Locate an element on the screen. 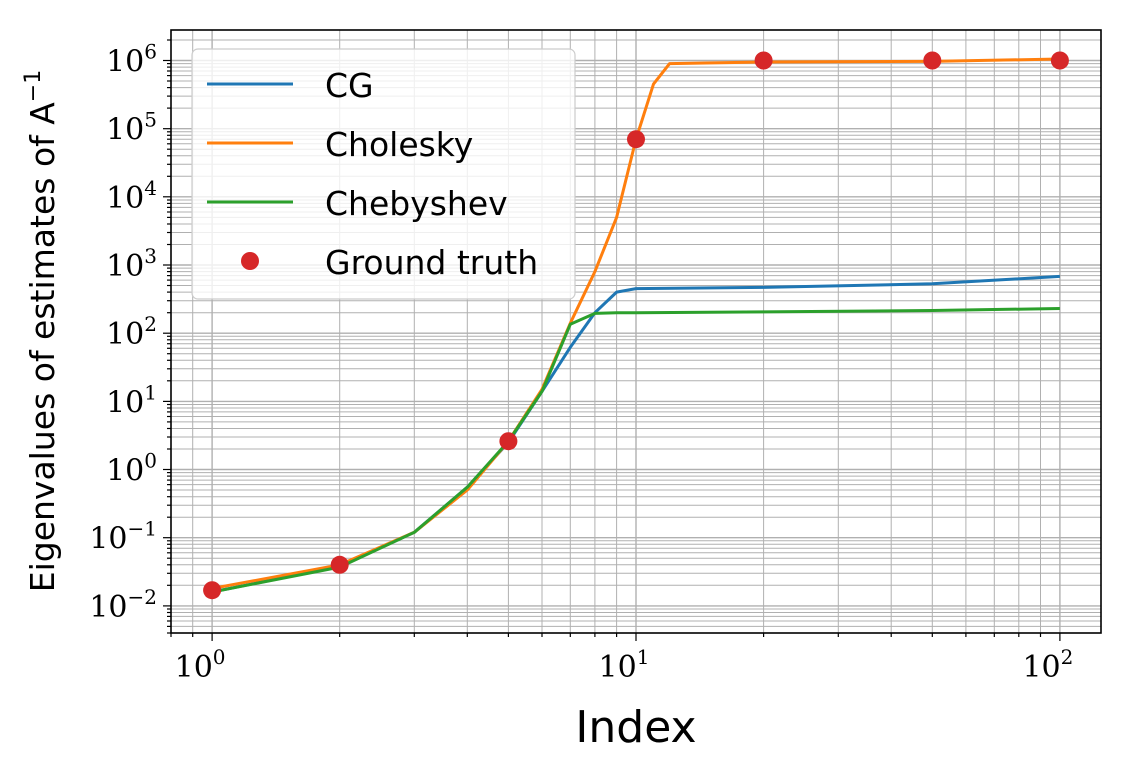 The width and height of the screenshot is (1131, 774). y-tick-label: 10⁴ is located at coordinates (131, 196).